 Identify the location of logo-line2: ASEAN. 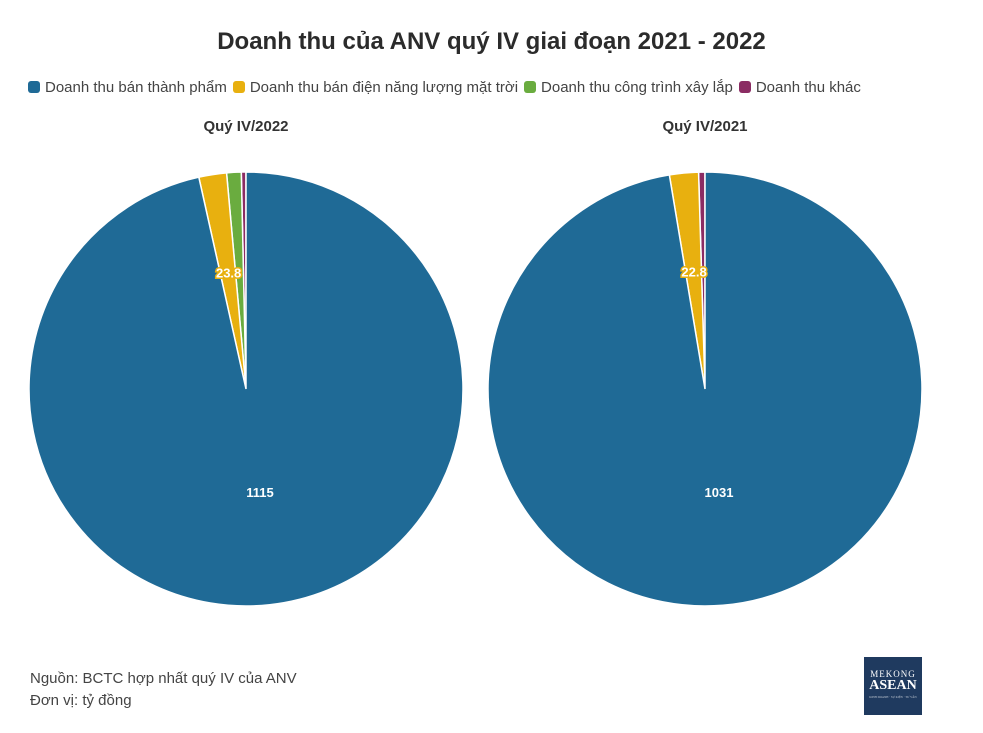
(893, 685).